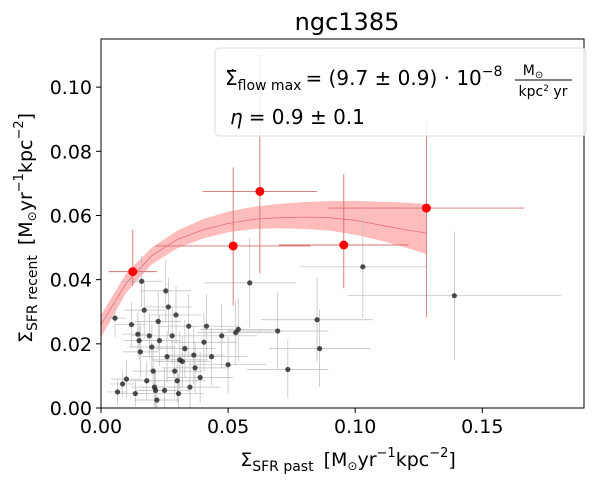 The image size is (606, 485). I want to click on eta-value: = 0.9 ± 0.1, so click(307, 117).